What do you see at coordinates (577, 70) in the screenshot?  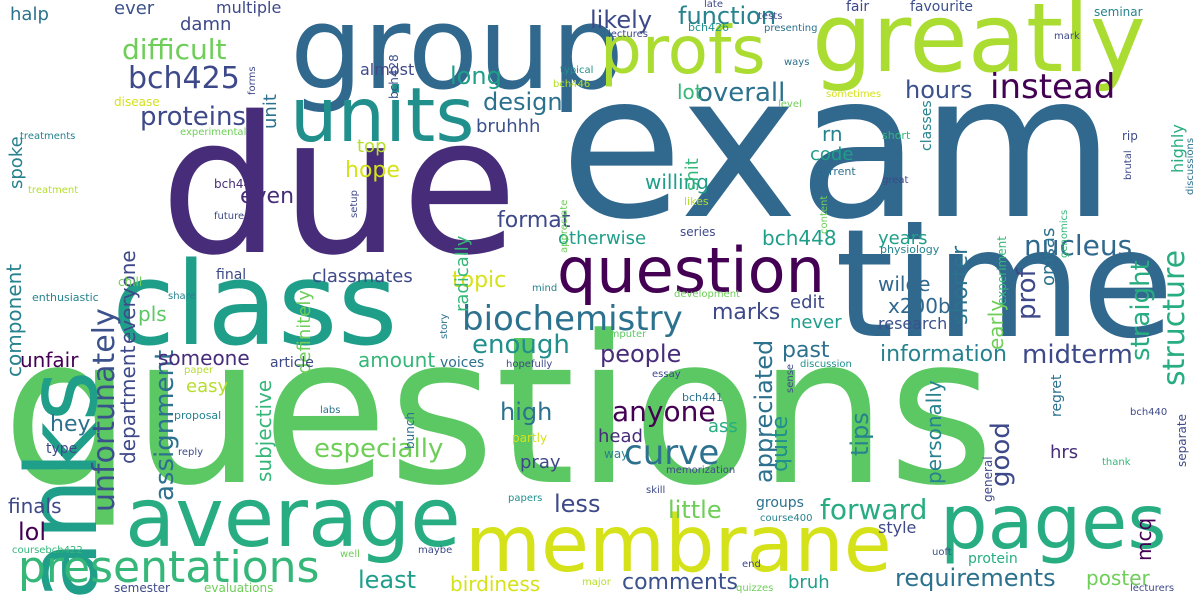 I see `word-typical: typical` at bounding box center [577, 70].